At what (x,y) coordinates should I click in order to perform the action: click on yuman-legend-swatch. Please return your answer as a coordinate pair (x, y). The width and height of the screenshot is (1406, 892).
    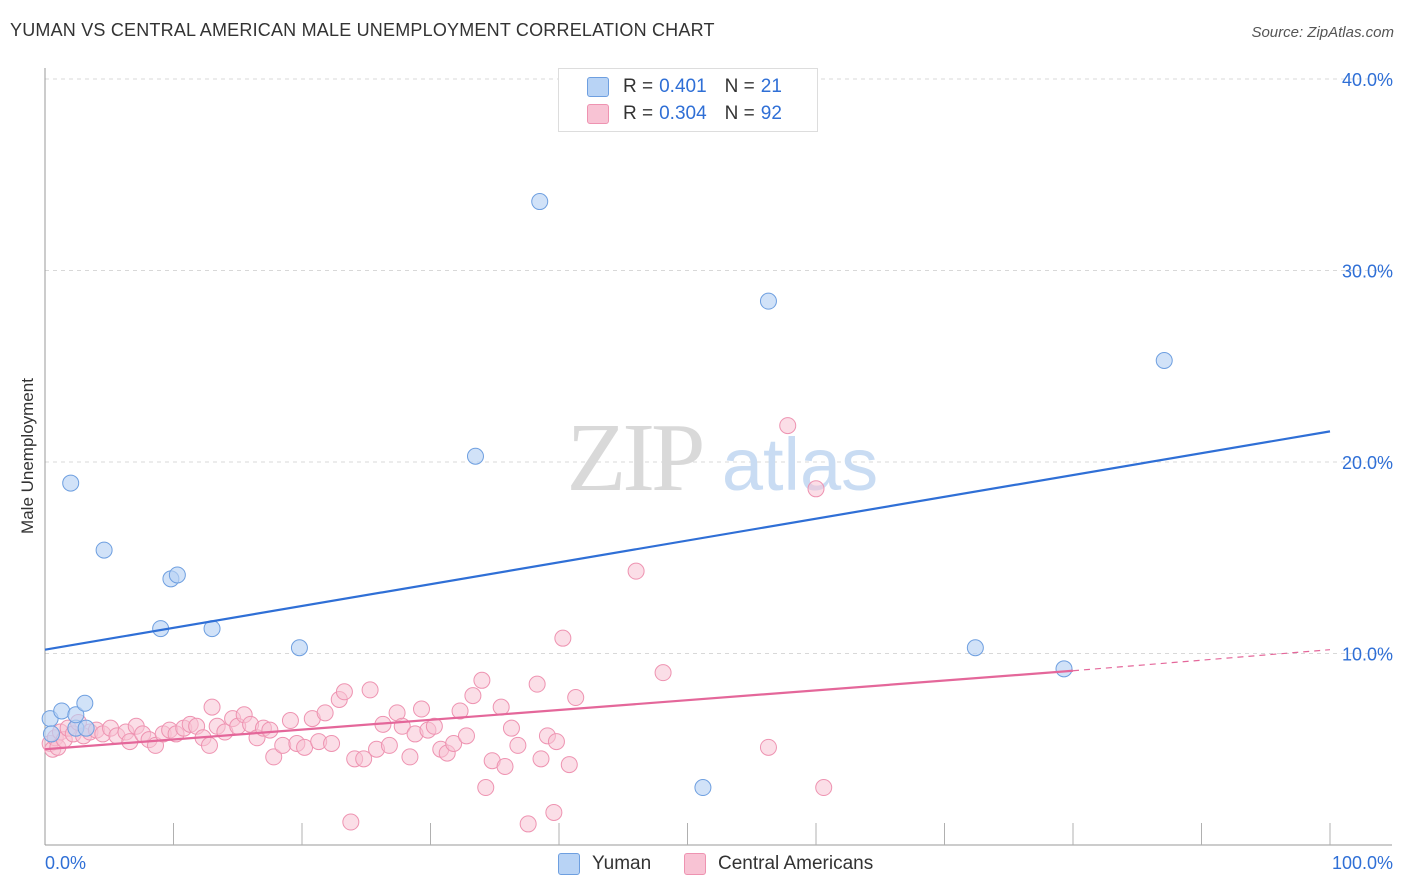
    Looking at the image, I should click on (569, 864).